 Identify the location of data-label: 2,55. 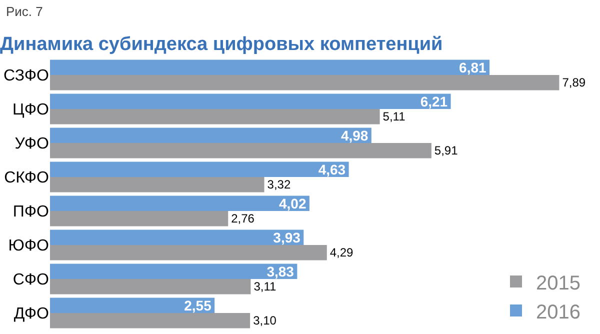
(198, 305).